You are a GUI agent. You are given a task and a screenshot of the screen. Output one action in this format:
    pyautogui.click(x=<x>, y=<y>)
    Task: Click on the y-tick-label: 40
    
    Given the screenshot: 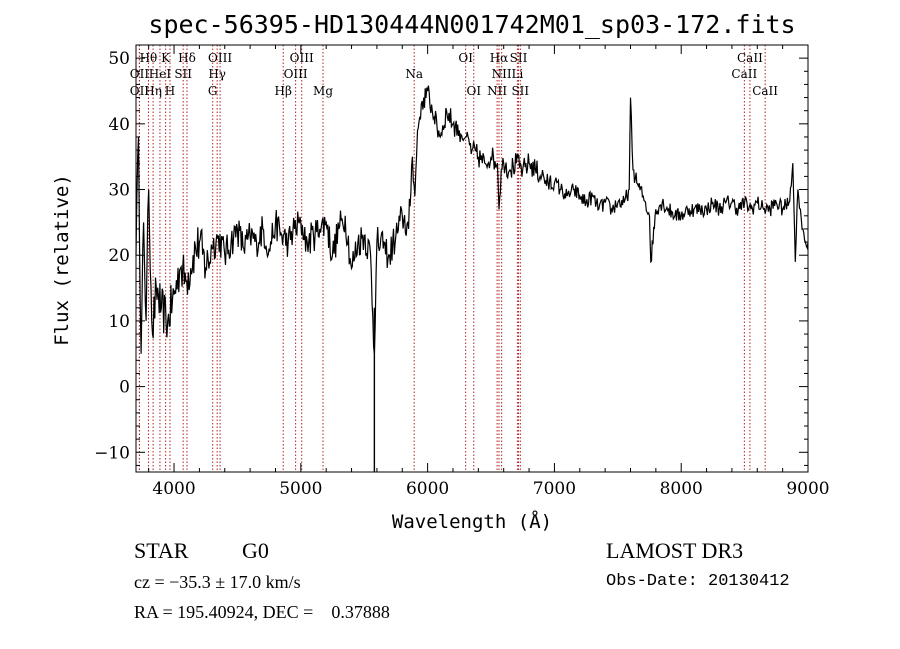 What is the action you would take?
    pyautogui.click(x=119, y=125)
    